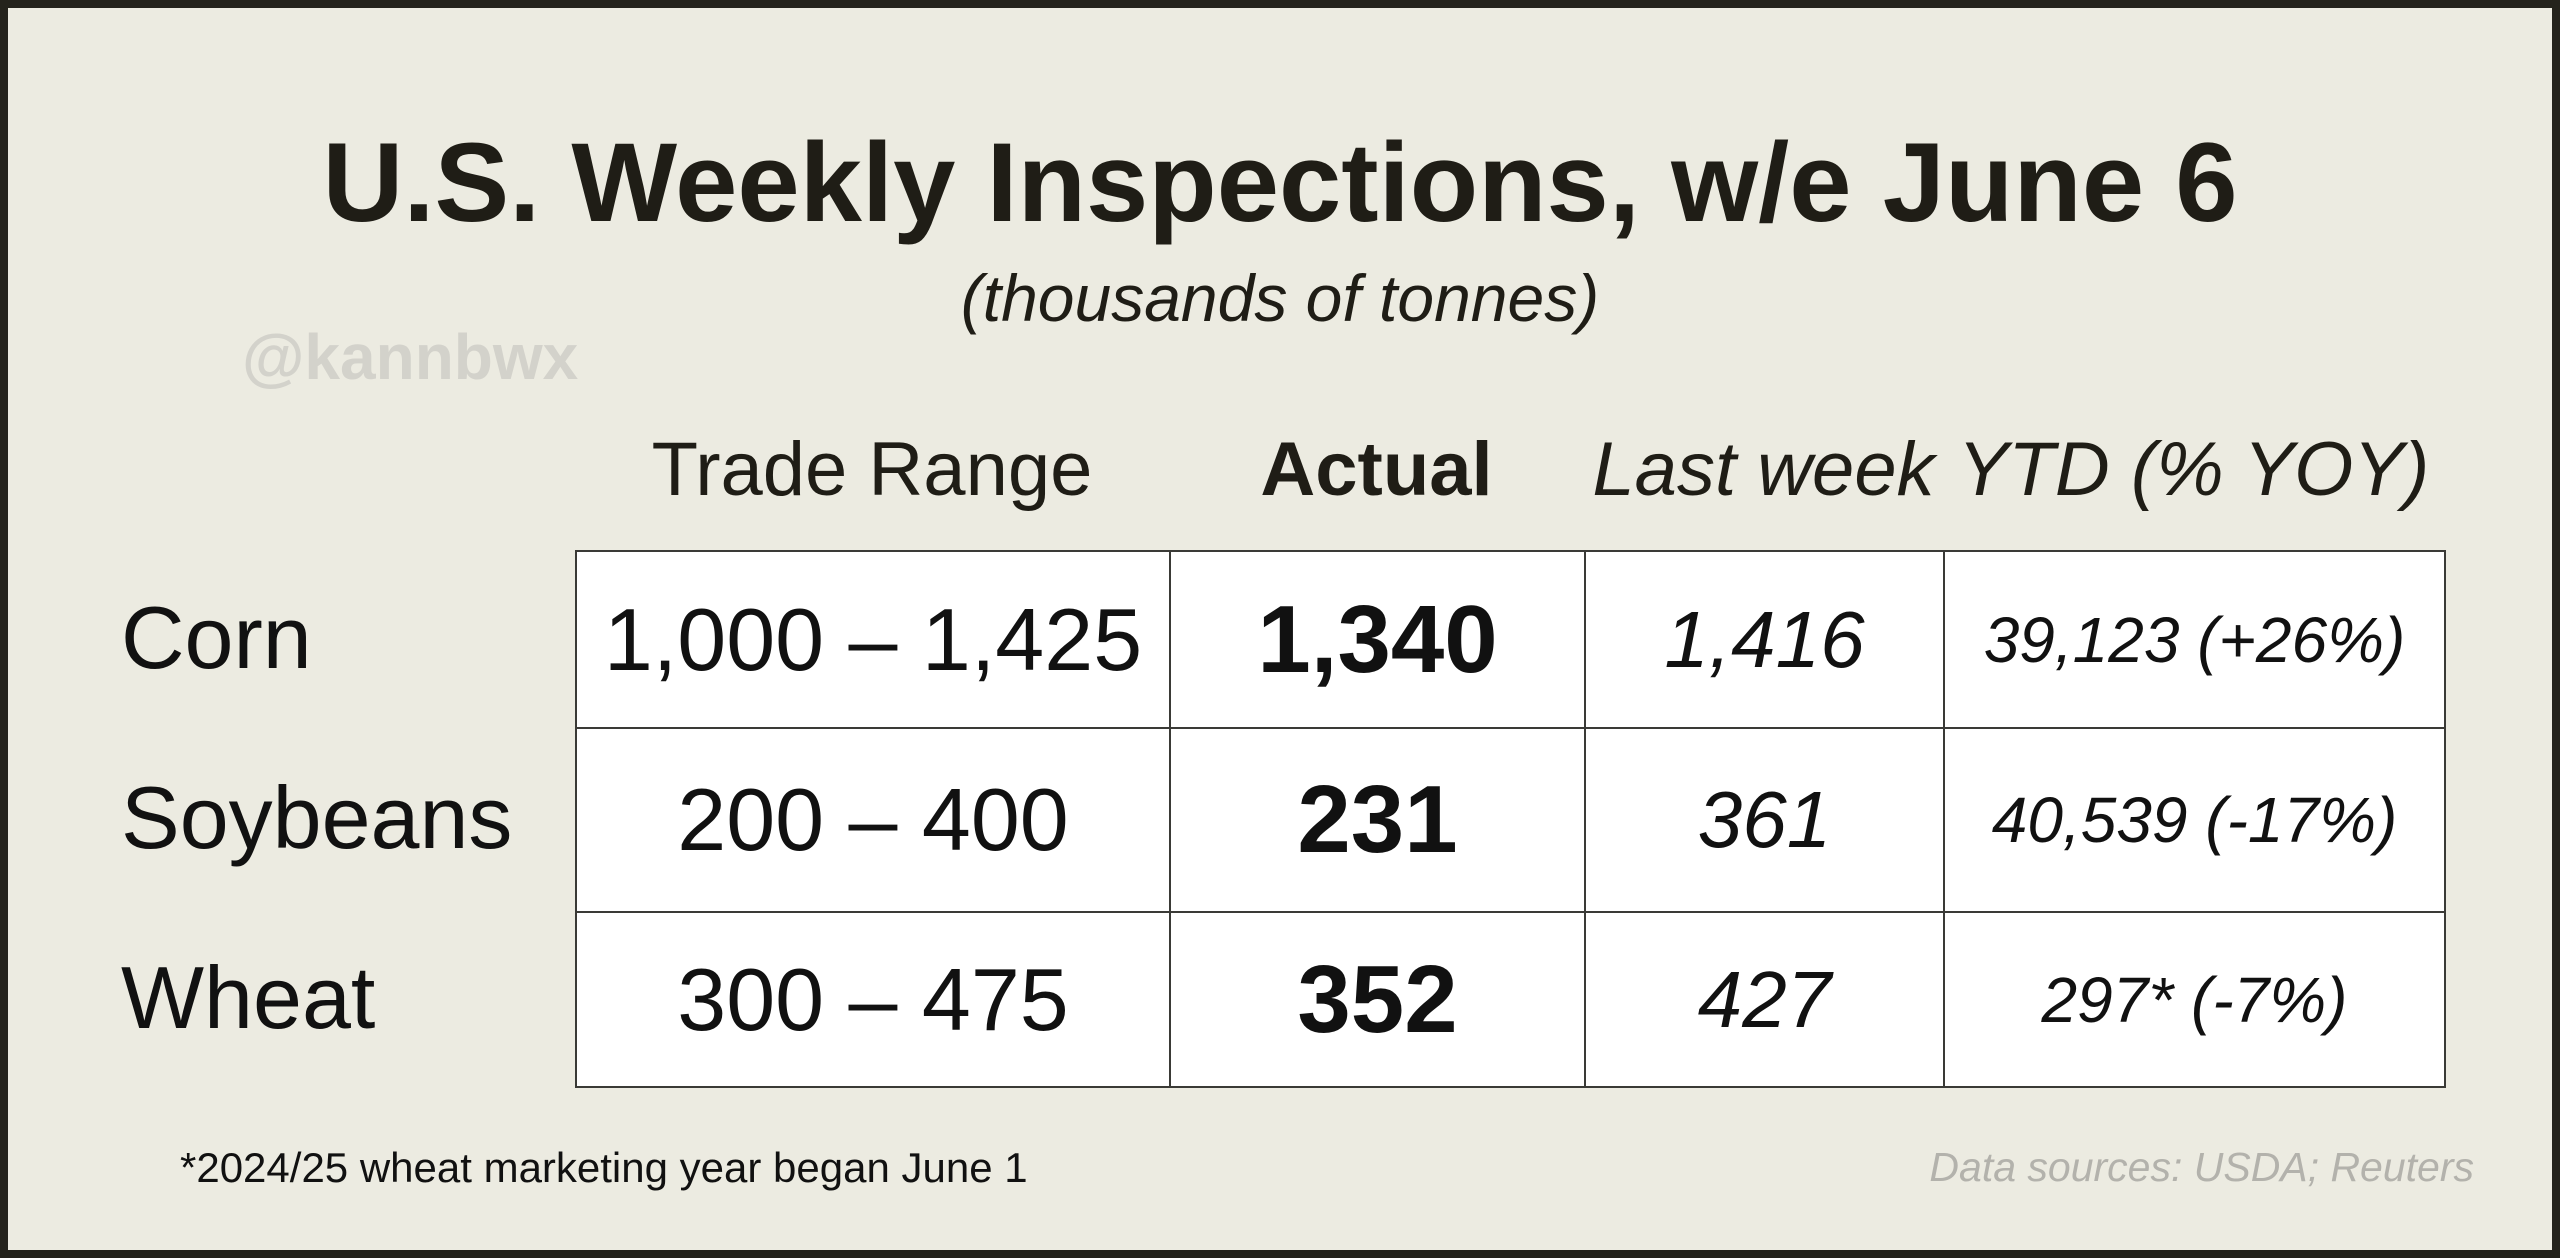 Image resolution: width=2560 pixels, height=1258 pixels. What do you see at coordinates (248, 997) in the screenshot?
I see `row-label: Wheat` at bounding box center [248, 997].